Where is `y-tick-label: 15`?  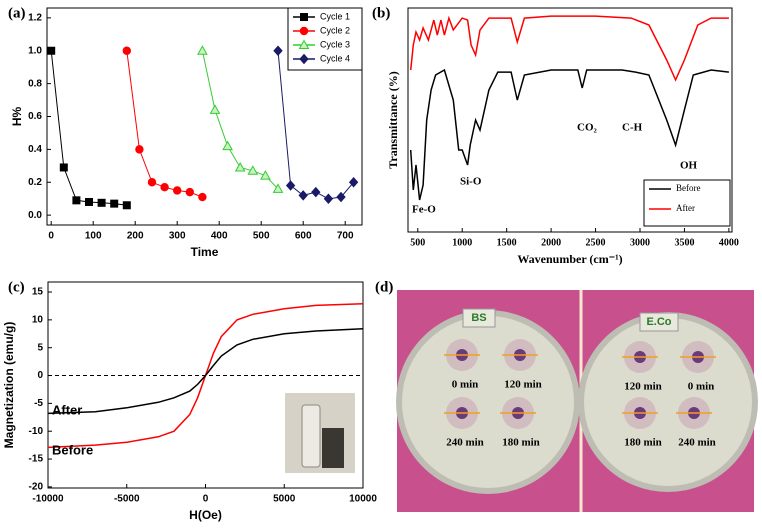
y-tick-label: 15 is located at coordinates (38, 292).